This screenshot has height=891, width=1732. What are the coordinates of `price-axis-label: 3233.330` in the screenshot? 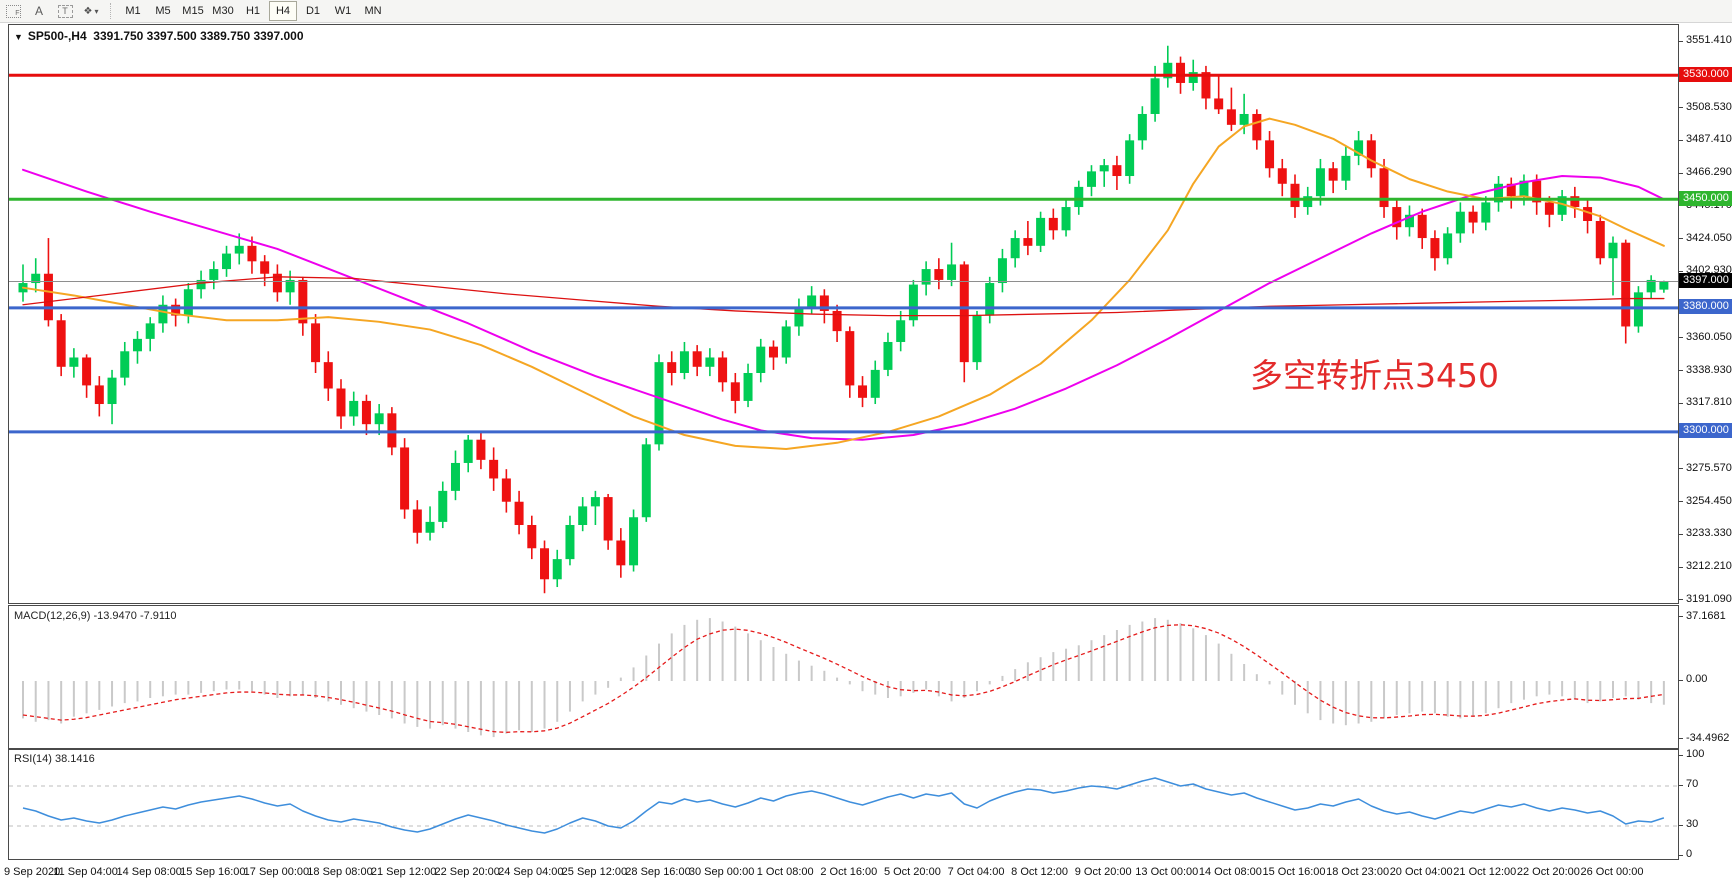 It's located at (1709, 533).